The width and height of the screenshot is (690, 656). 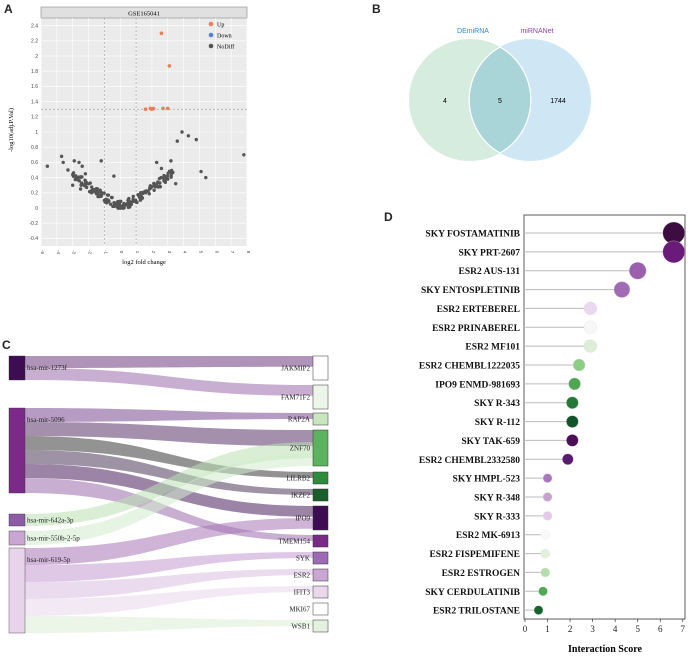 What do you see at coordinates (144, 262) in the screenshot?
I see `volcano-xlabel: log2 fold change` at bounding box center [144, 262].